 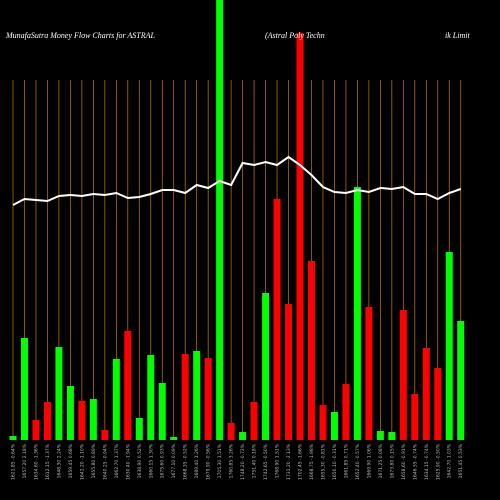 I want to click on x-tick-label: 1660.15 1.30%, so click(x=151, y=460).